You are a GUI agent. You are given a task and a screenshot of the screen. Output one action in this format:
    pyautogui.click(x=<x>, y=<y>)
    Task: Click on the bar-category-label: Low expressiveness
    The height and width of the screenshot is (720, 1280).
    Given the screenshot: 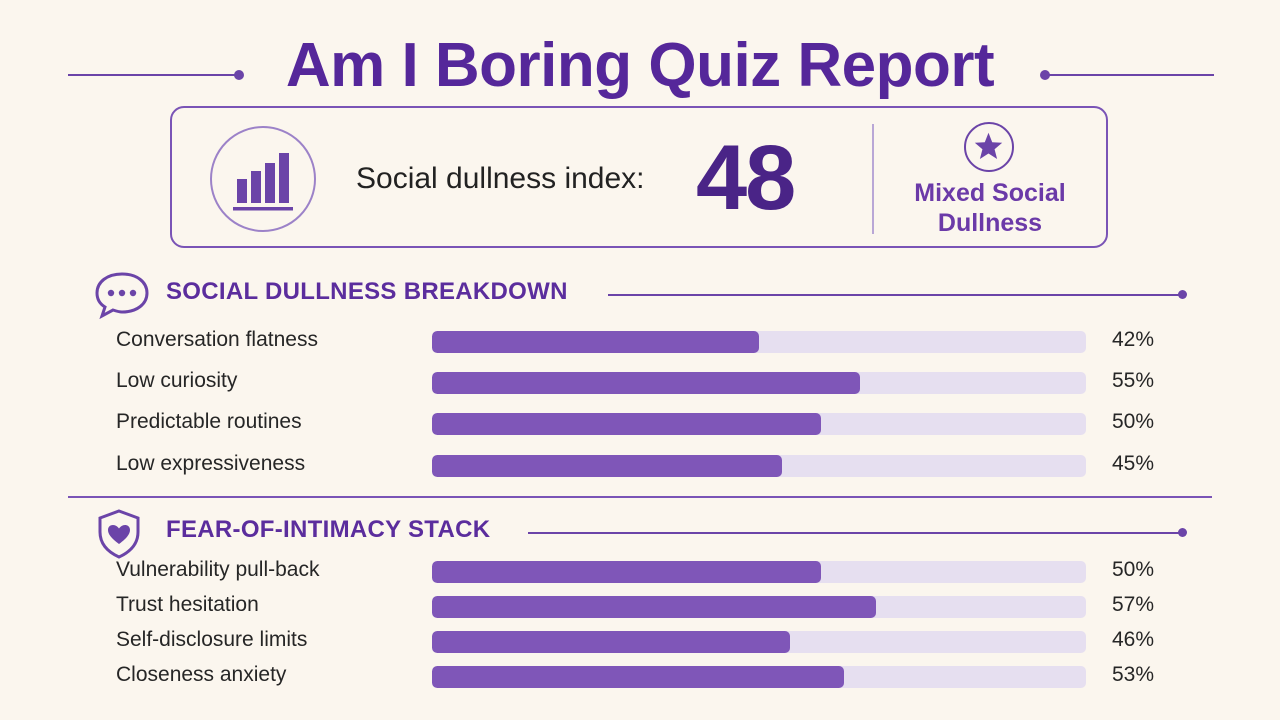 What is the action you would take?
    pyautogui.click(x=211, y=463)
    